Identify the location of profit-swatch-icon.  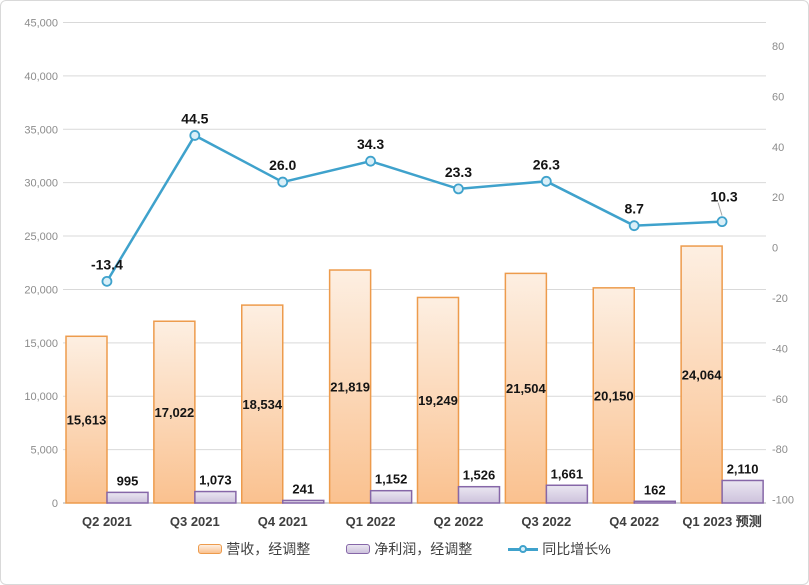
(358, 549).